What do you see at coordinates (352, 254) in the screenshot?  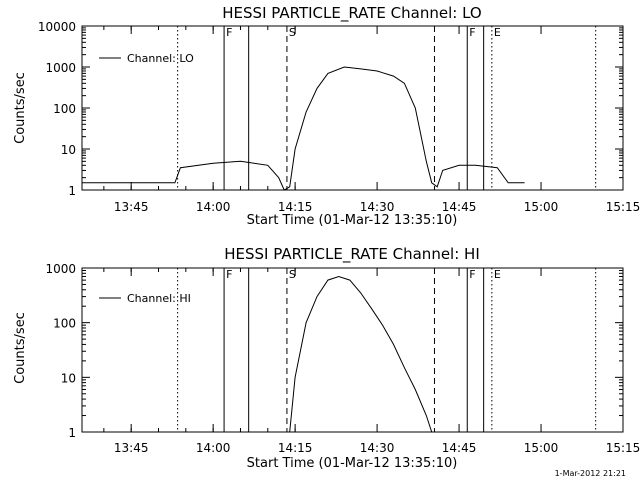 I see `hi-chart-title: HESSI PARTICLE_RATE Channel: HI` at bounding box center [352, 254].